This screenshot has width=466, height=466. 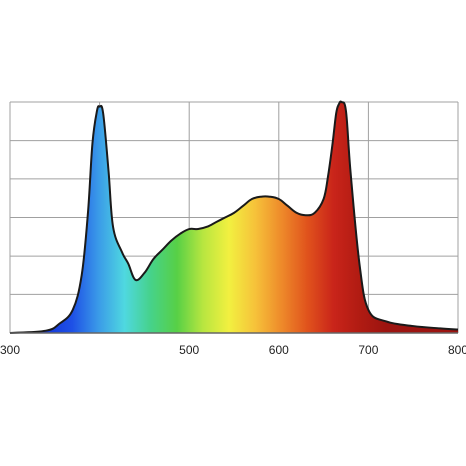 I want to click on x-tick-label: 700, so click(x=368, y=350).